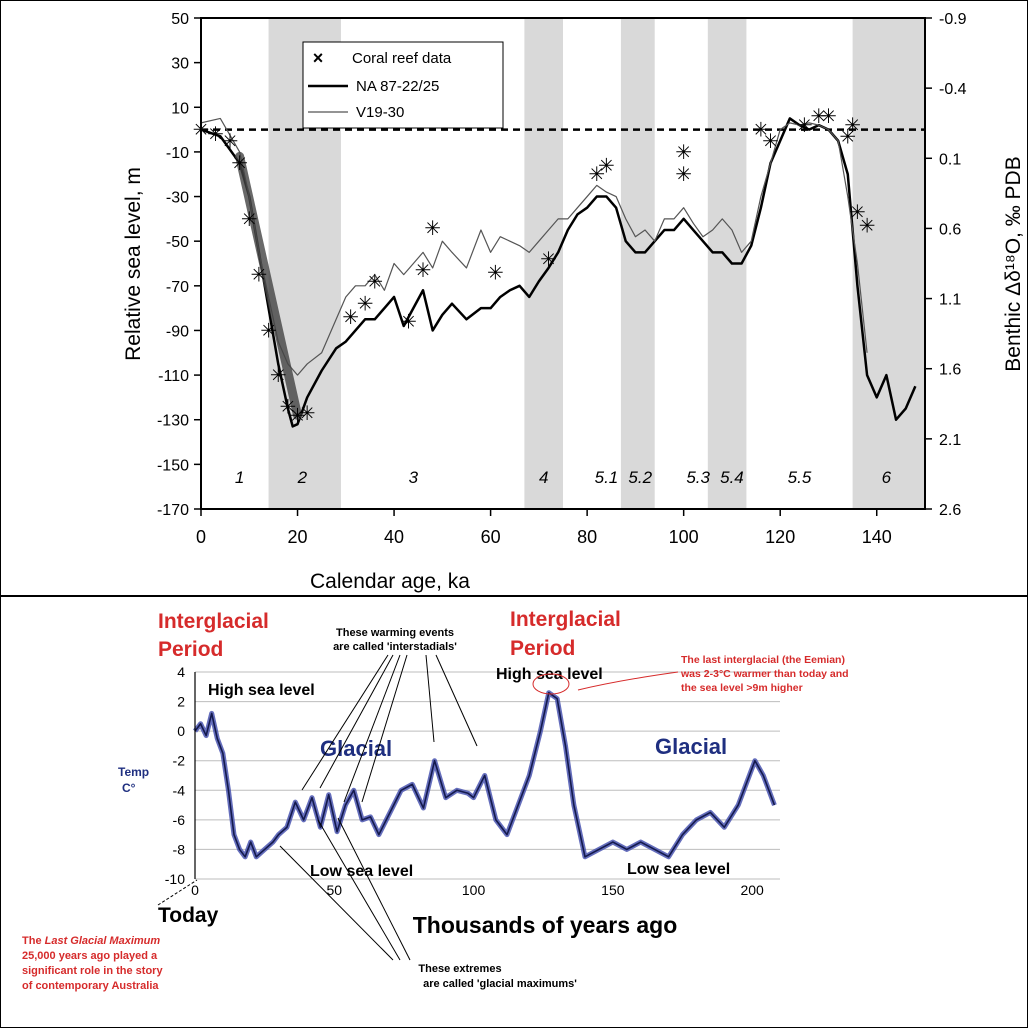 The image size is (1028, 1028). What do you see at coordinates (691, 746) in the screenshot?
I see `glacial-2: Glacial` at bounding box center [691, 746].